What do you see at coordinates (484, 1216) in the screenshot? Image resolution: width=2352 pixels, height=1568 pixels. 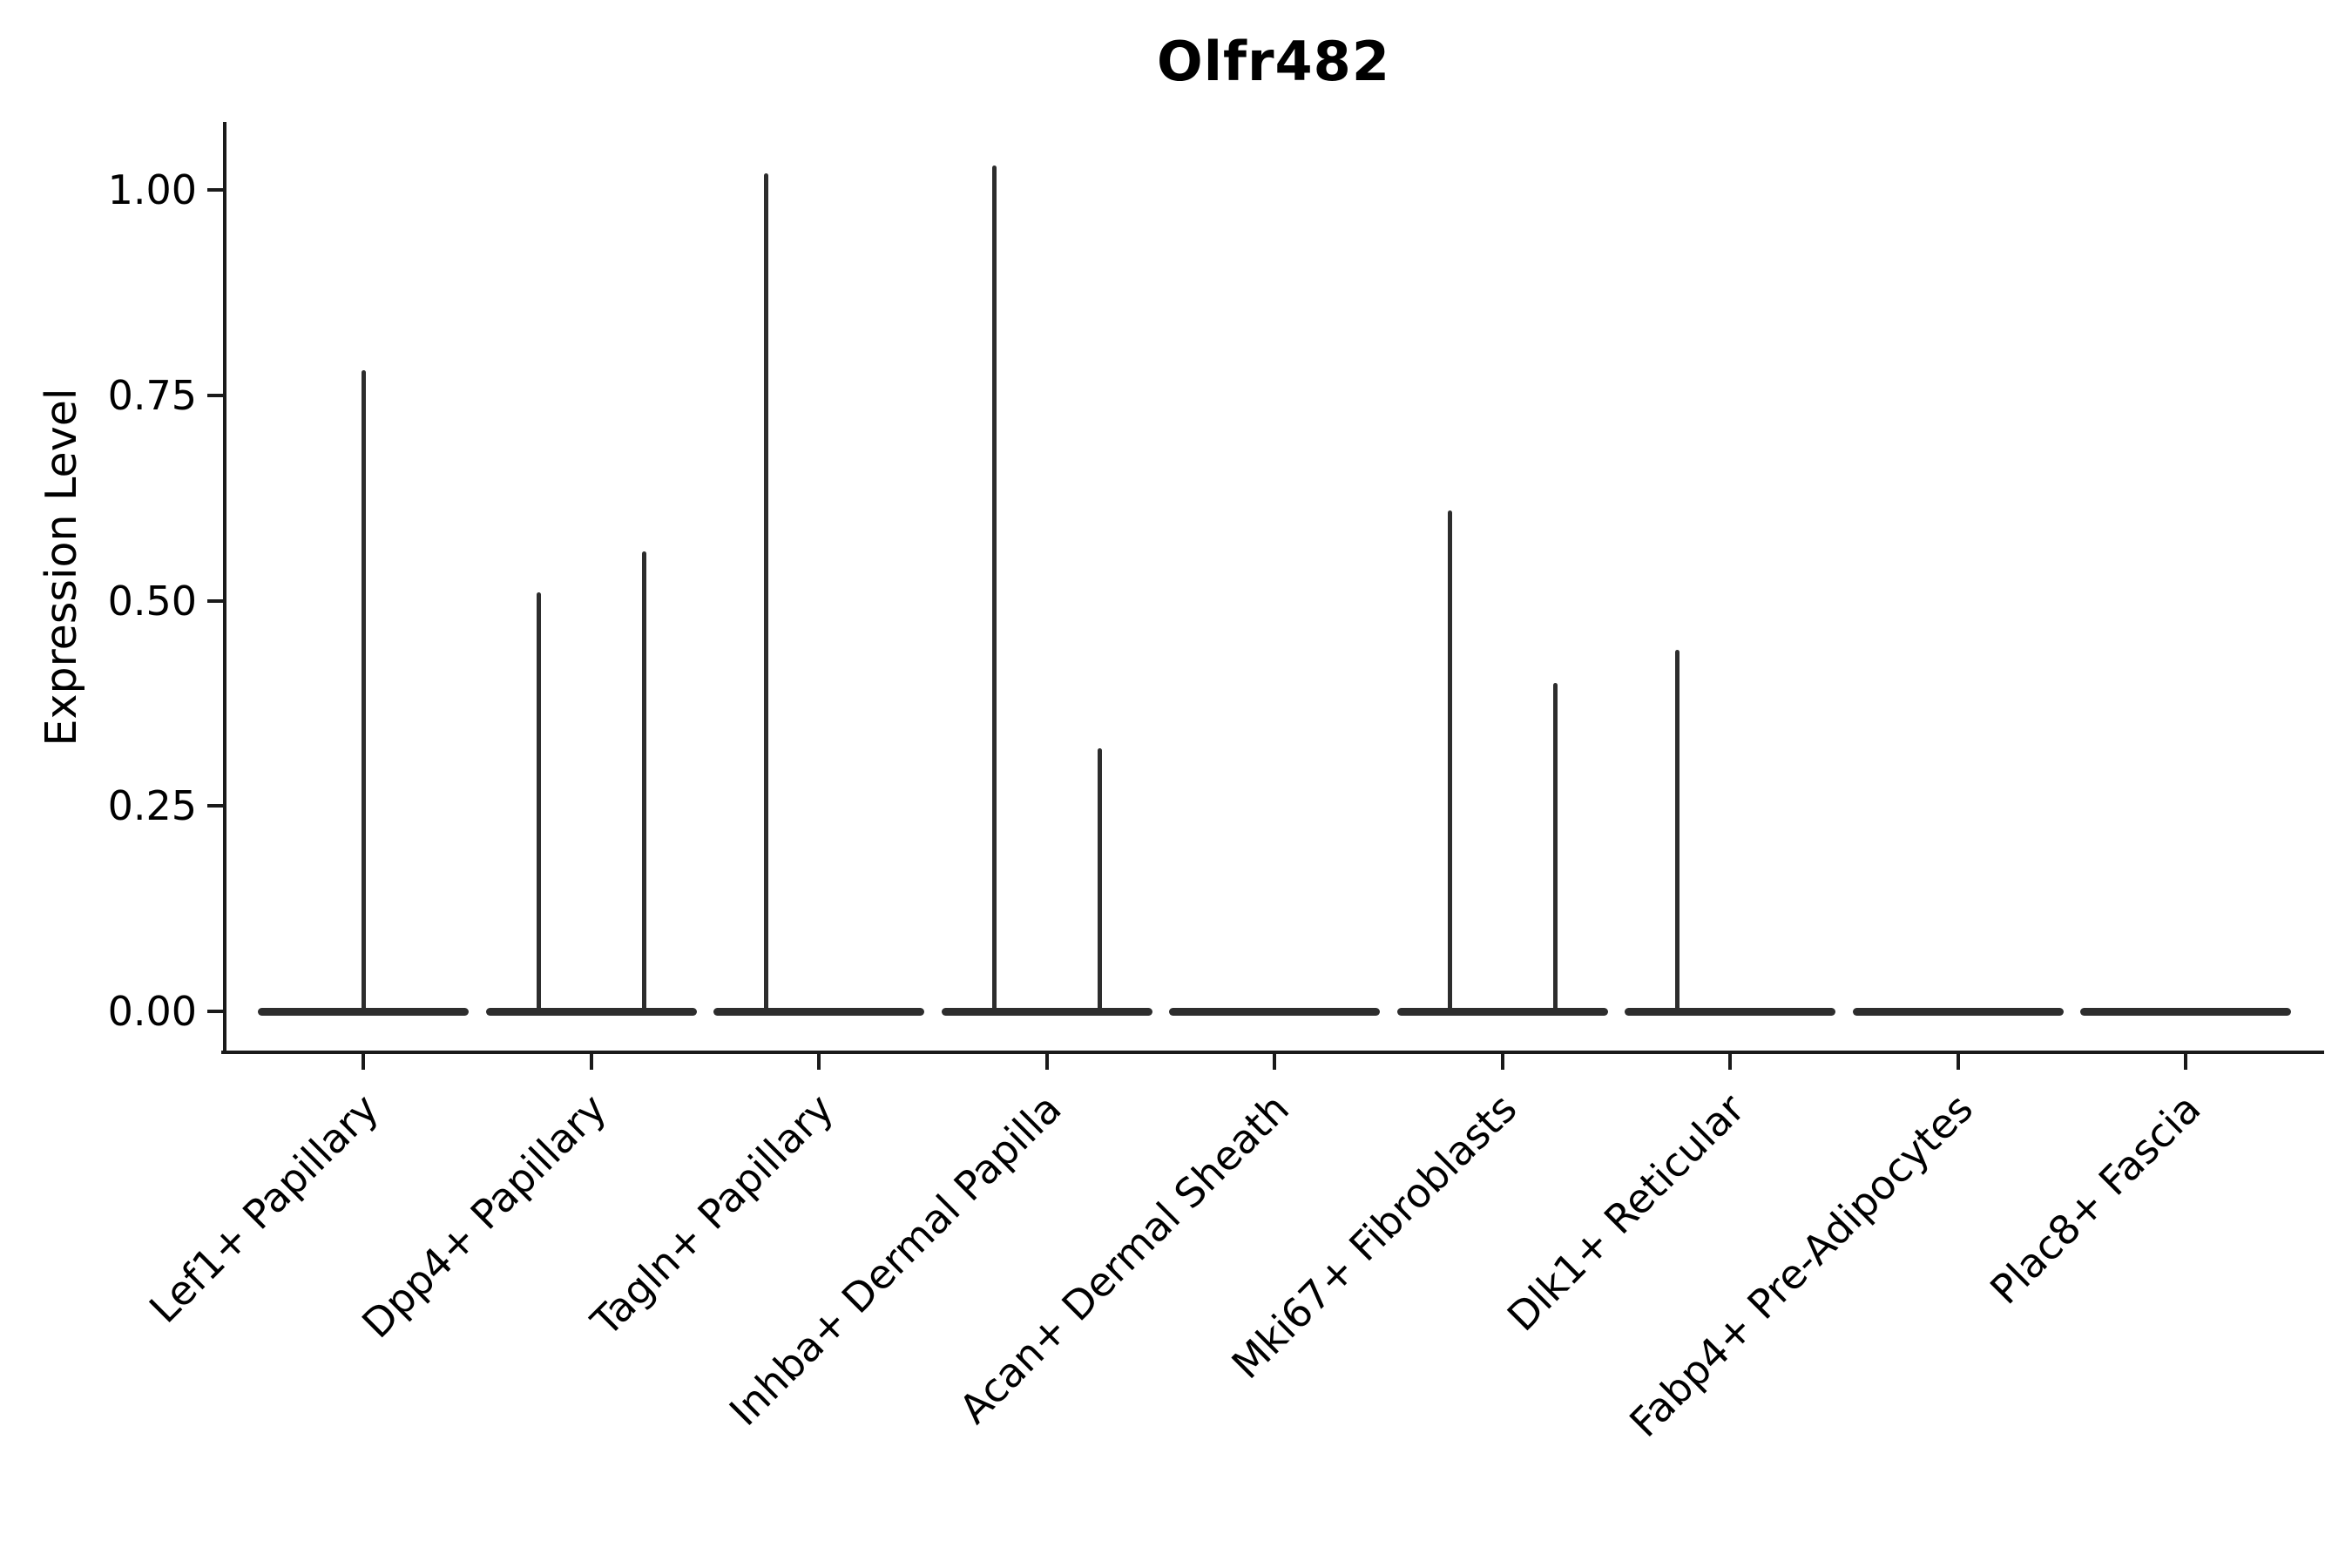 I see `x-tick-label: Dpp4+ Papillary` at bounding box center [484, 1216].